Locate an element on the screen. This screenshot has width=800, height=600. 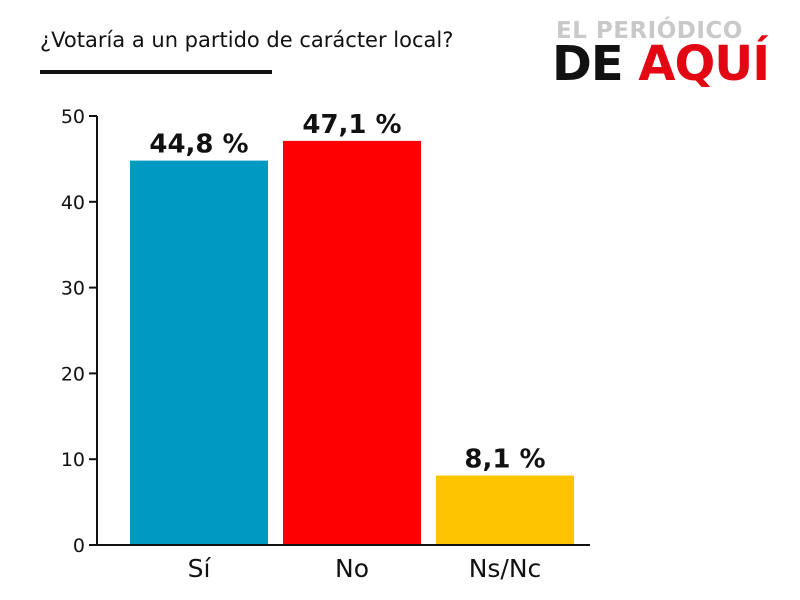
logo-de: DE is located at coordinates (595, 64).